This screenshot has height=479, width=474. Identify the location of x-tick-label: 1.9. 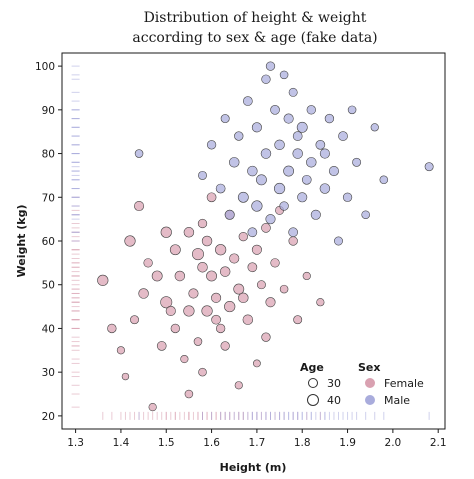
(347, 443).